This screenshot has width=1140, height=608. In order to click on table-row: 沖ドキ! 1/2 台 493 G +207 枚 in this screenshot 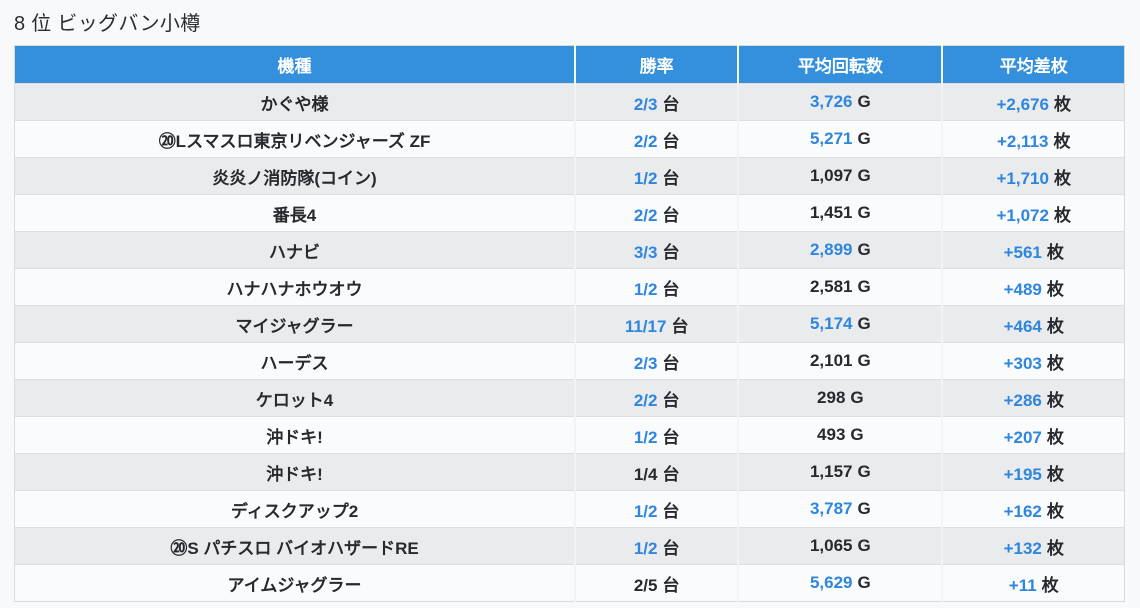, I will do `click(569, 435)`.